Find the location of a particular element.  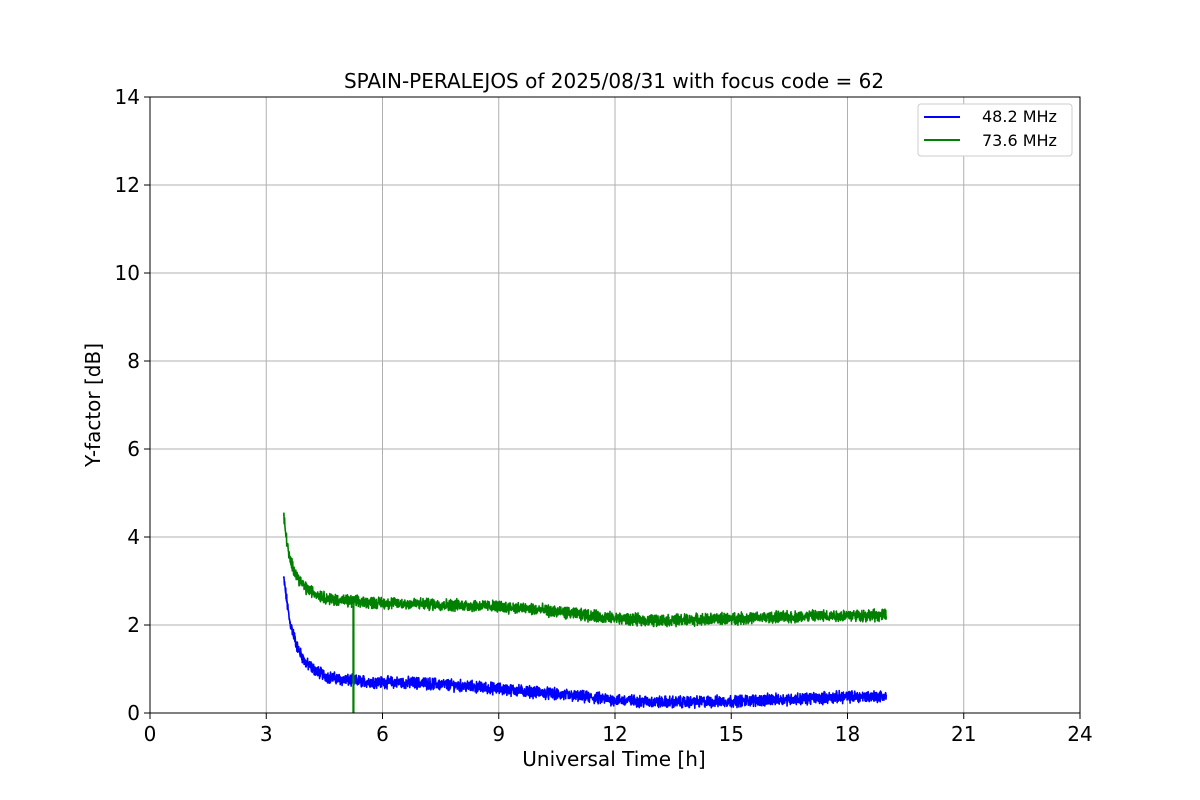

x-axis-ticks: 0 3 6 9 12 15 18 21 24 is located at coordinates (618, 729).